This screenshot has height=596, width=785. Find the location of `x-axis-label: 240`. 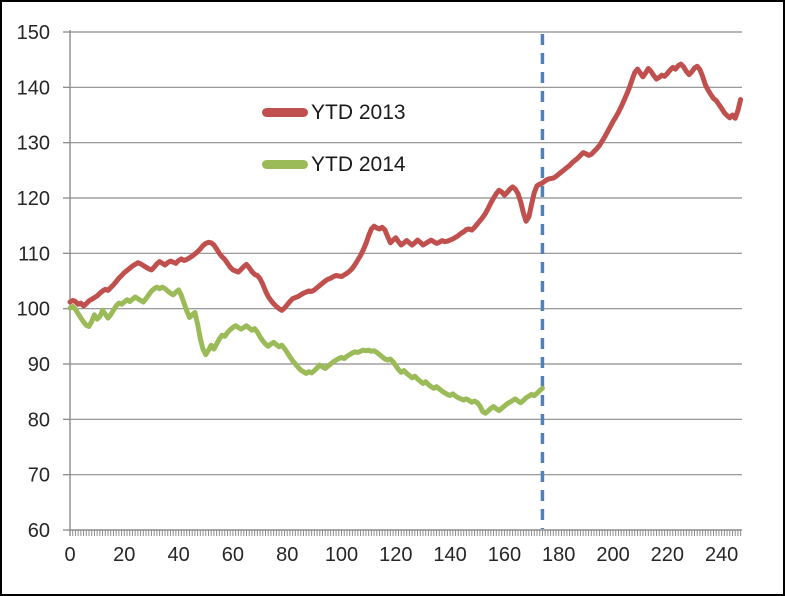

x-axis-label: 240 is located at coordinates (721, 555).